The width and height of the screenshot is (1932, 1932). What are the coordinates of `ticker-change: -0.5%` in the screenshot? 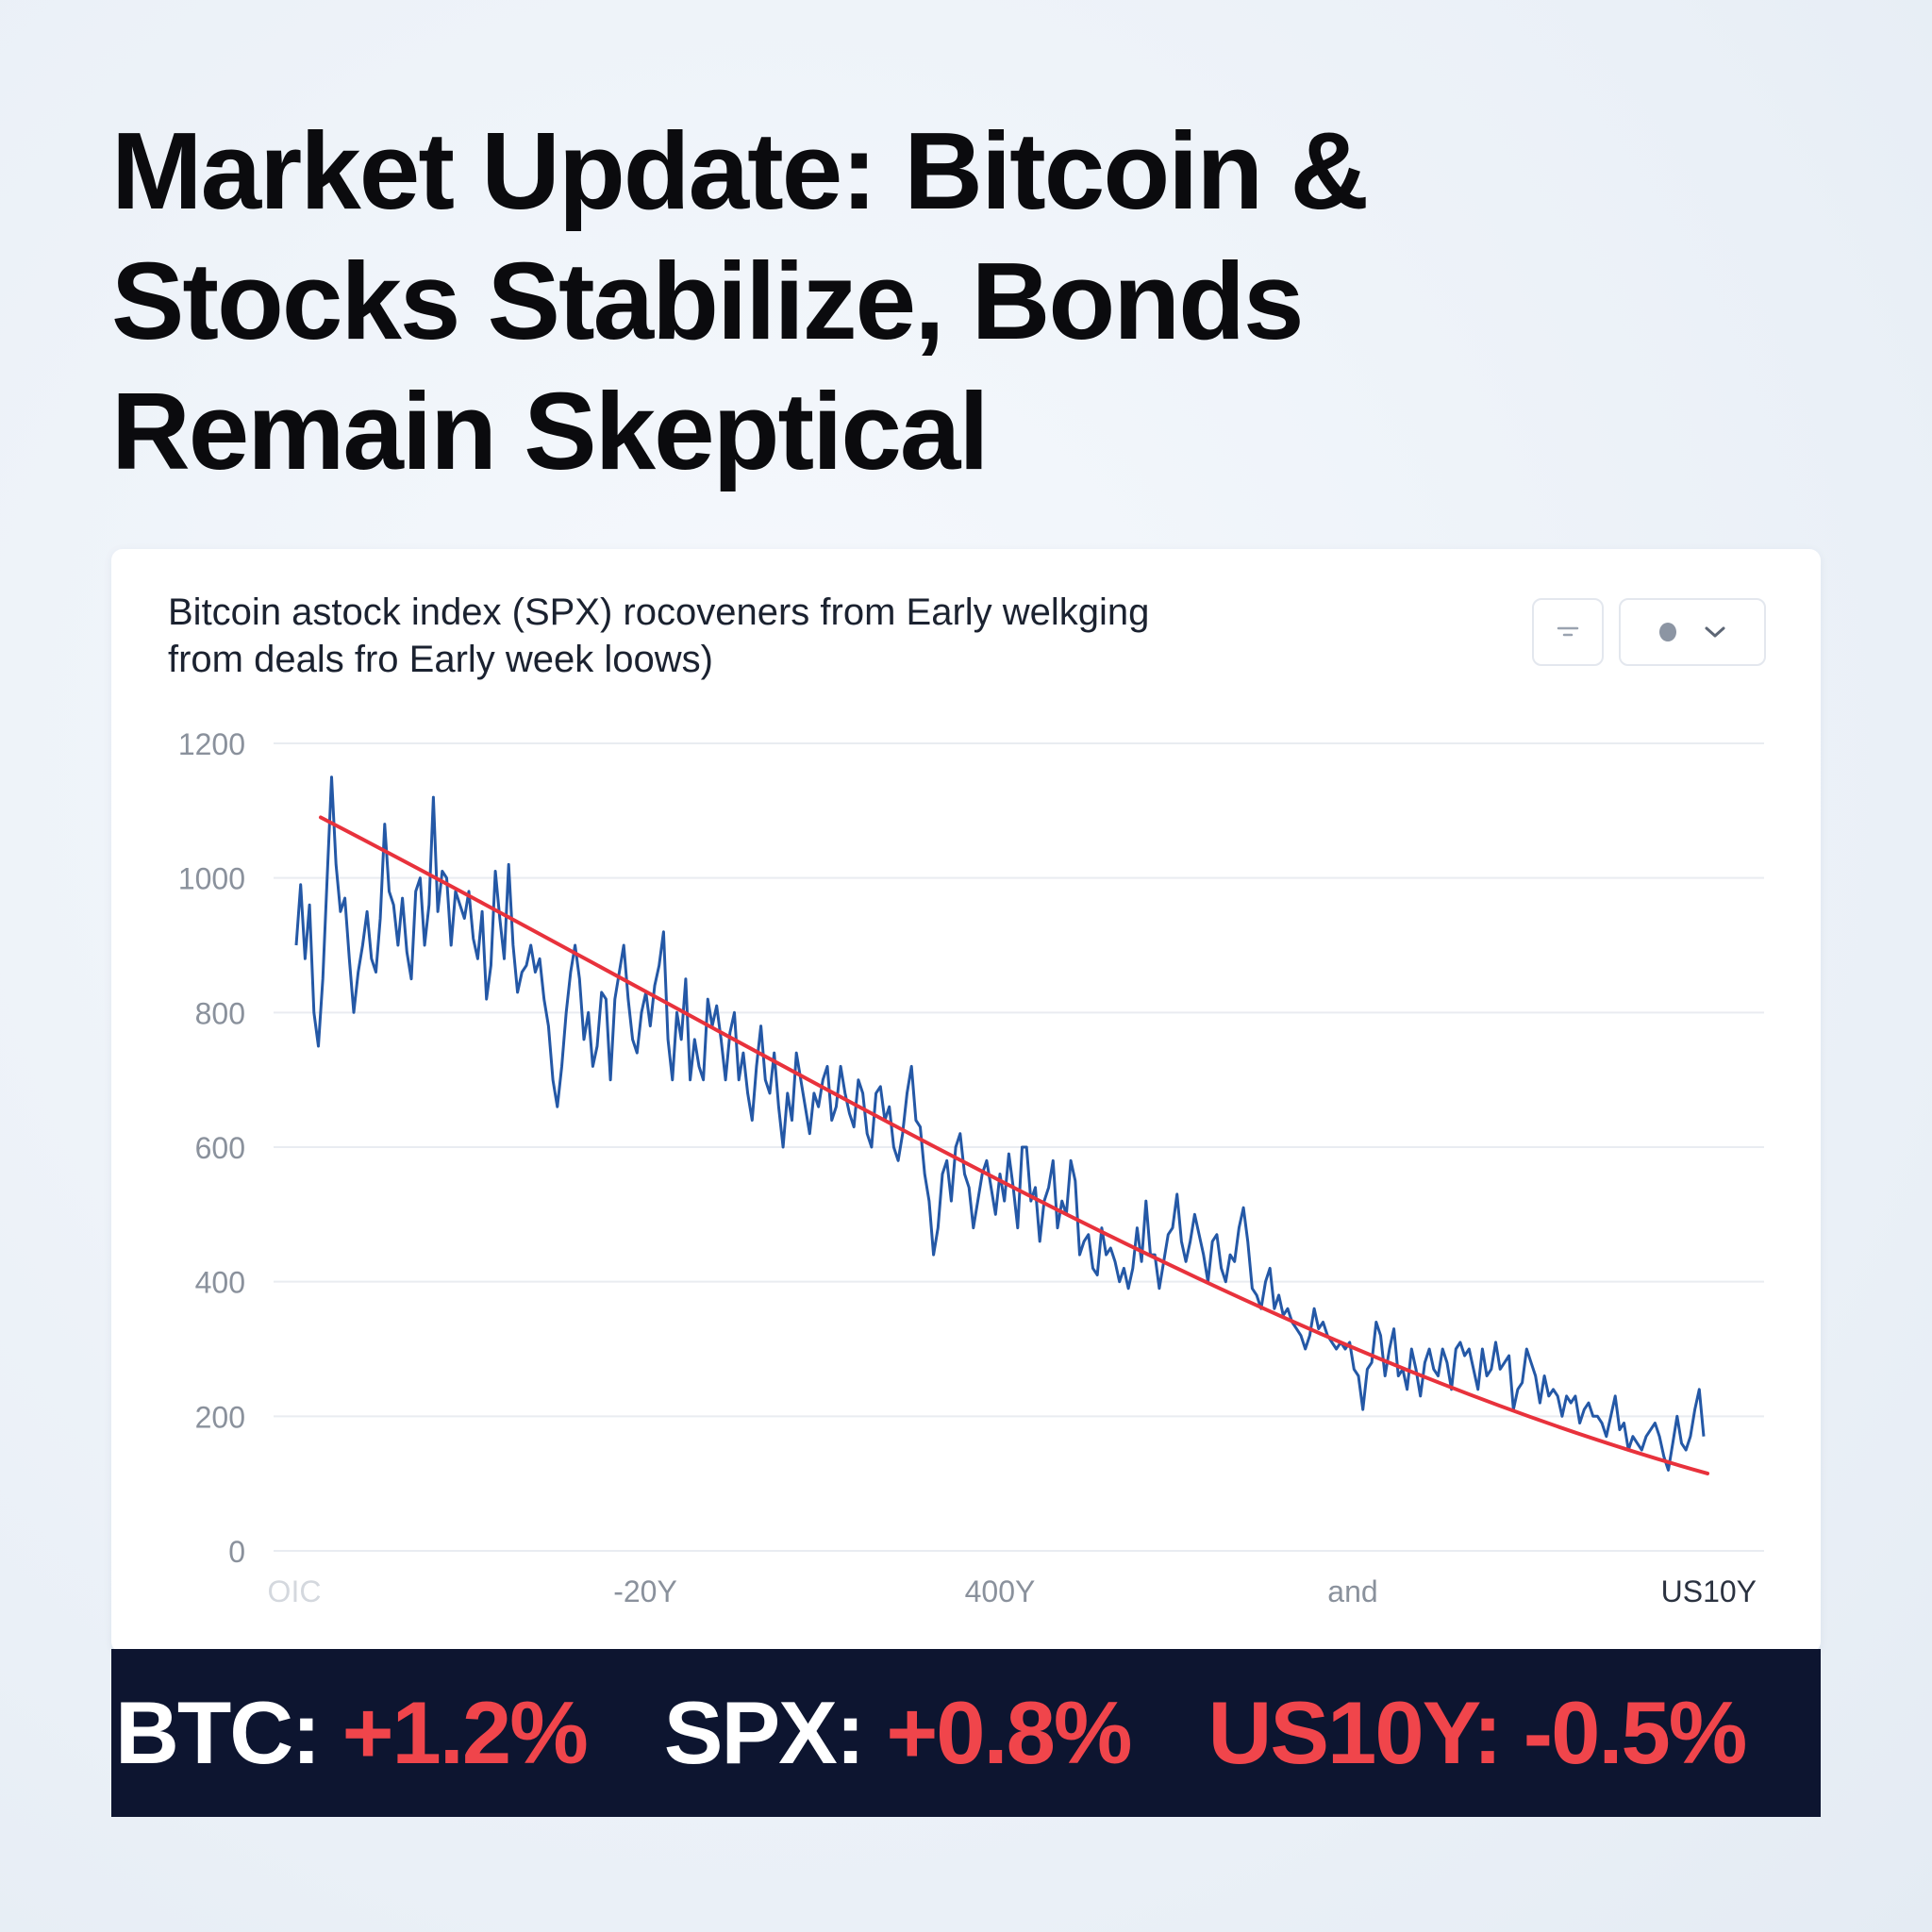 It's located at (1635, 1733).